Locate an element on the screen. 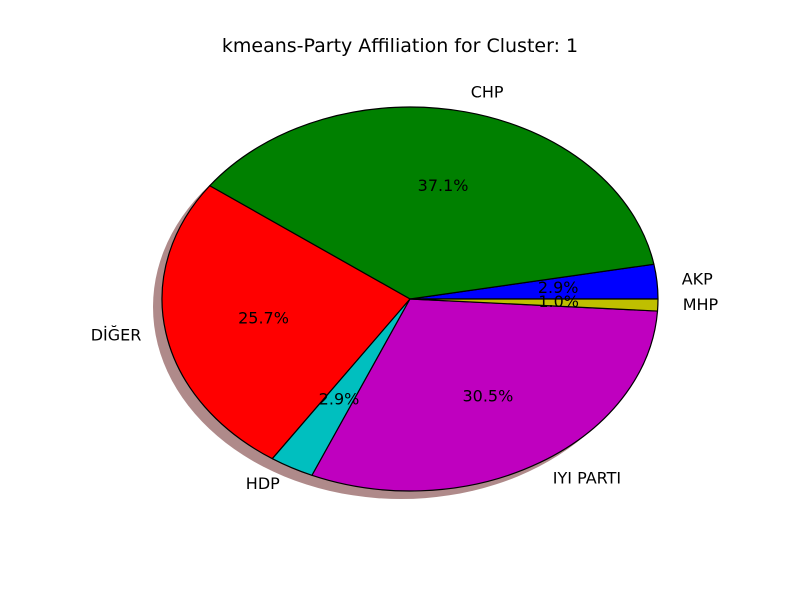 Image resolution: width=800 pixels, height=605 pixels. pie-pct-label-hdp: 2.9% is located at coordinates (339, 399).